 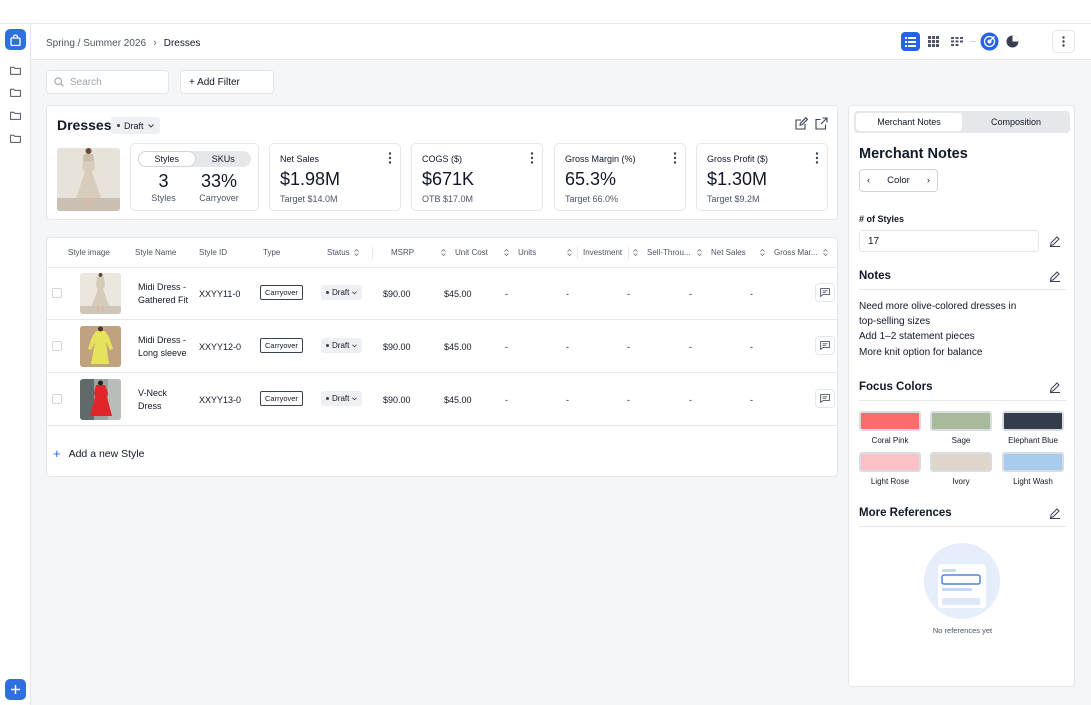 I want to click on more-options-button, so click(x=1063, y=41).